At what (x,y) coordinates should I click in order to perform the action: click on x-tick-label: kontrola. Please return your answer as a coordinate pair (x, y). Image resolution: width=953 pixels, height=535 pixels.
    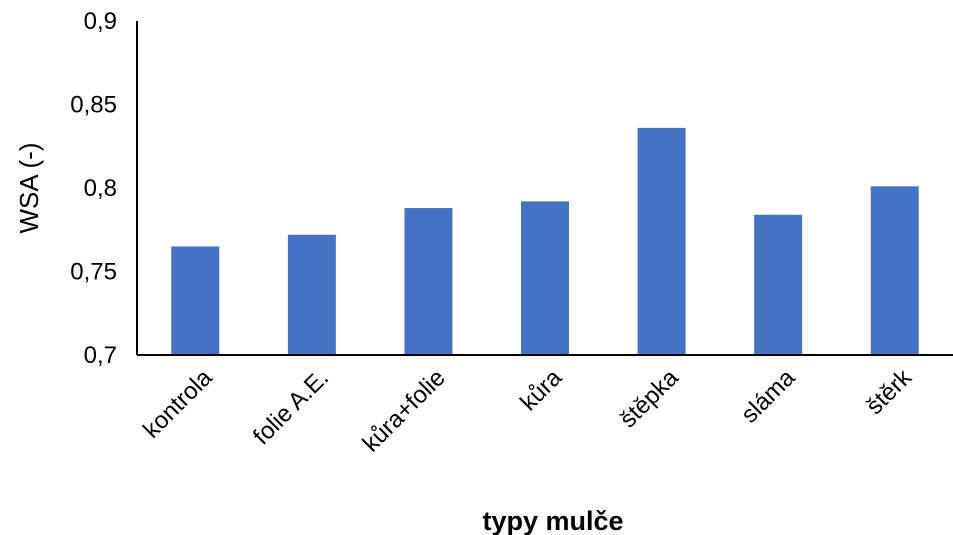
    Looking at the image, I should click on (178, 404).